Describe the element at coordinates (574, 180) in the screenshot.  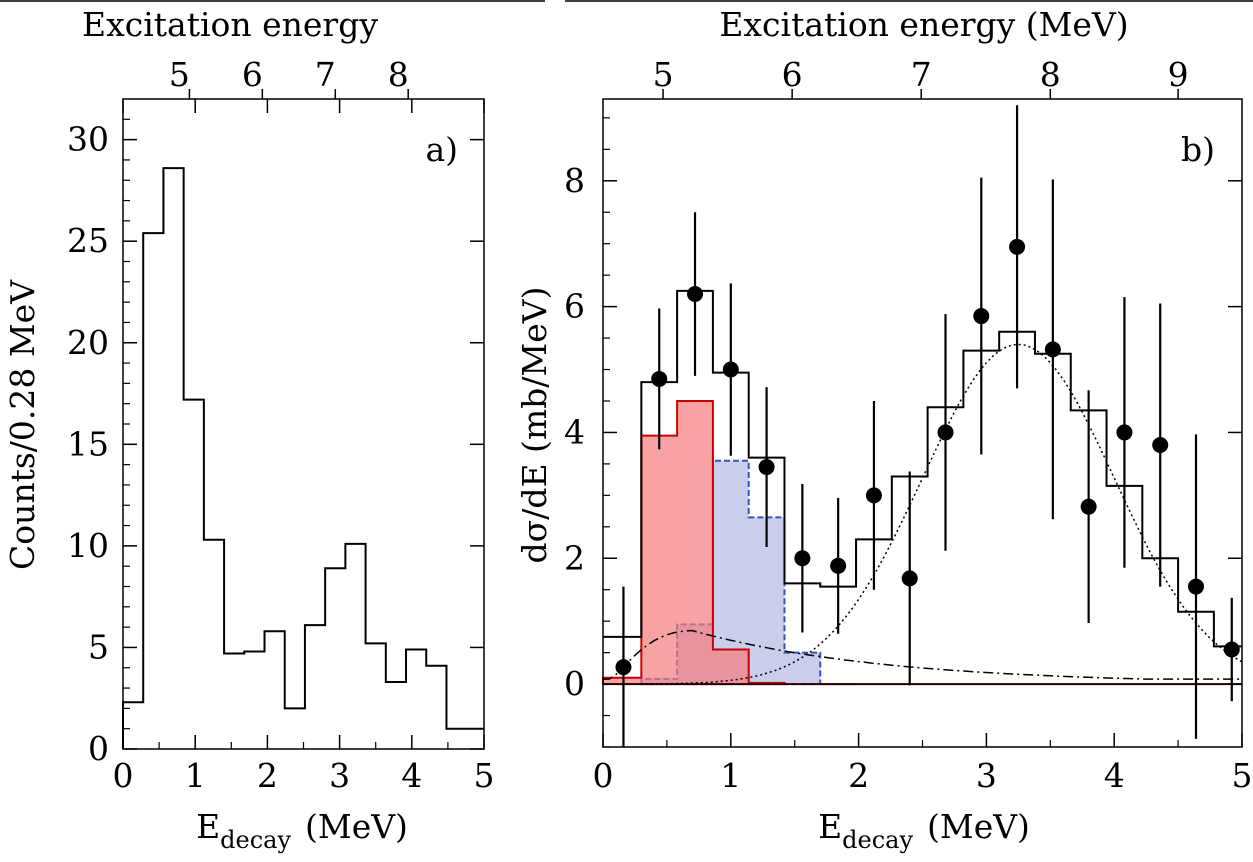
I see `y-tick-label: 8` at that location.